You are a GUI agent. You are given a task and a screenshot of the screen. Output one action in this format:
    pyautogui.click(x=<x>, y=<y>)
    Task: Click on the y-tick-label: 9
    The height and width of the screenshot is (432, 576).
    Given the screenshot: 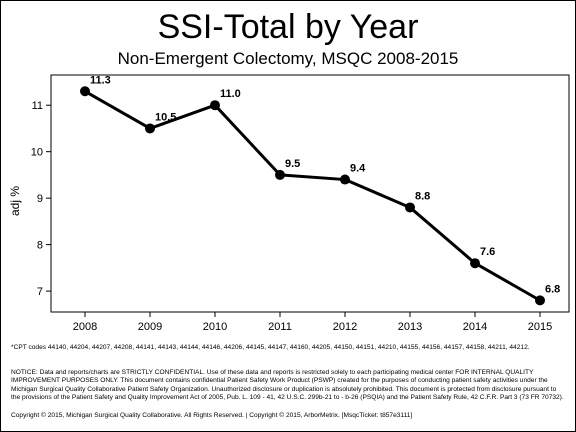 What is the action you would take?
    pyautogui.click(x=40, y=199)
    